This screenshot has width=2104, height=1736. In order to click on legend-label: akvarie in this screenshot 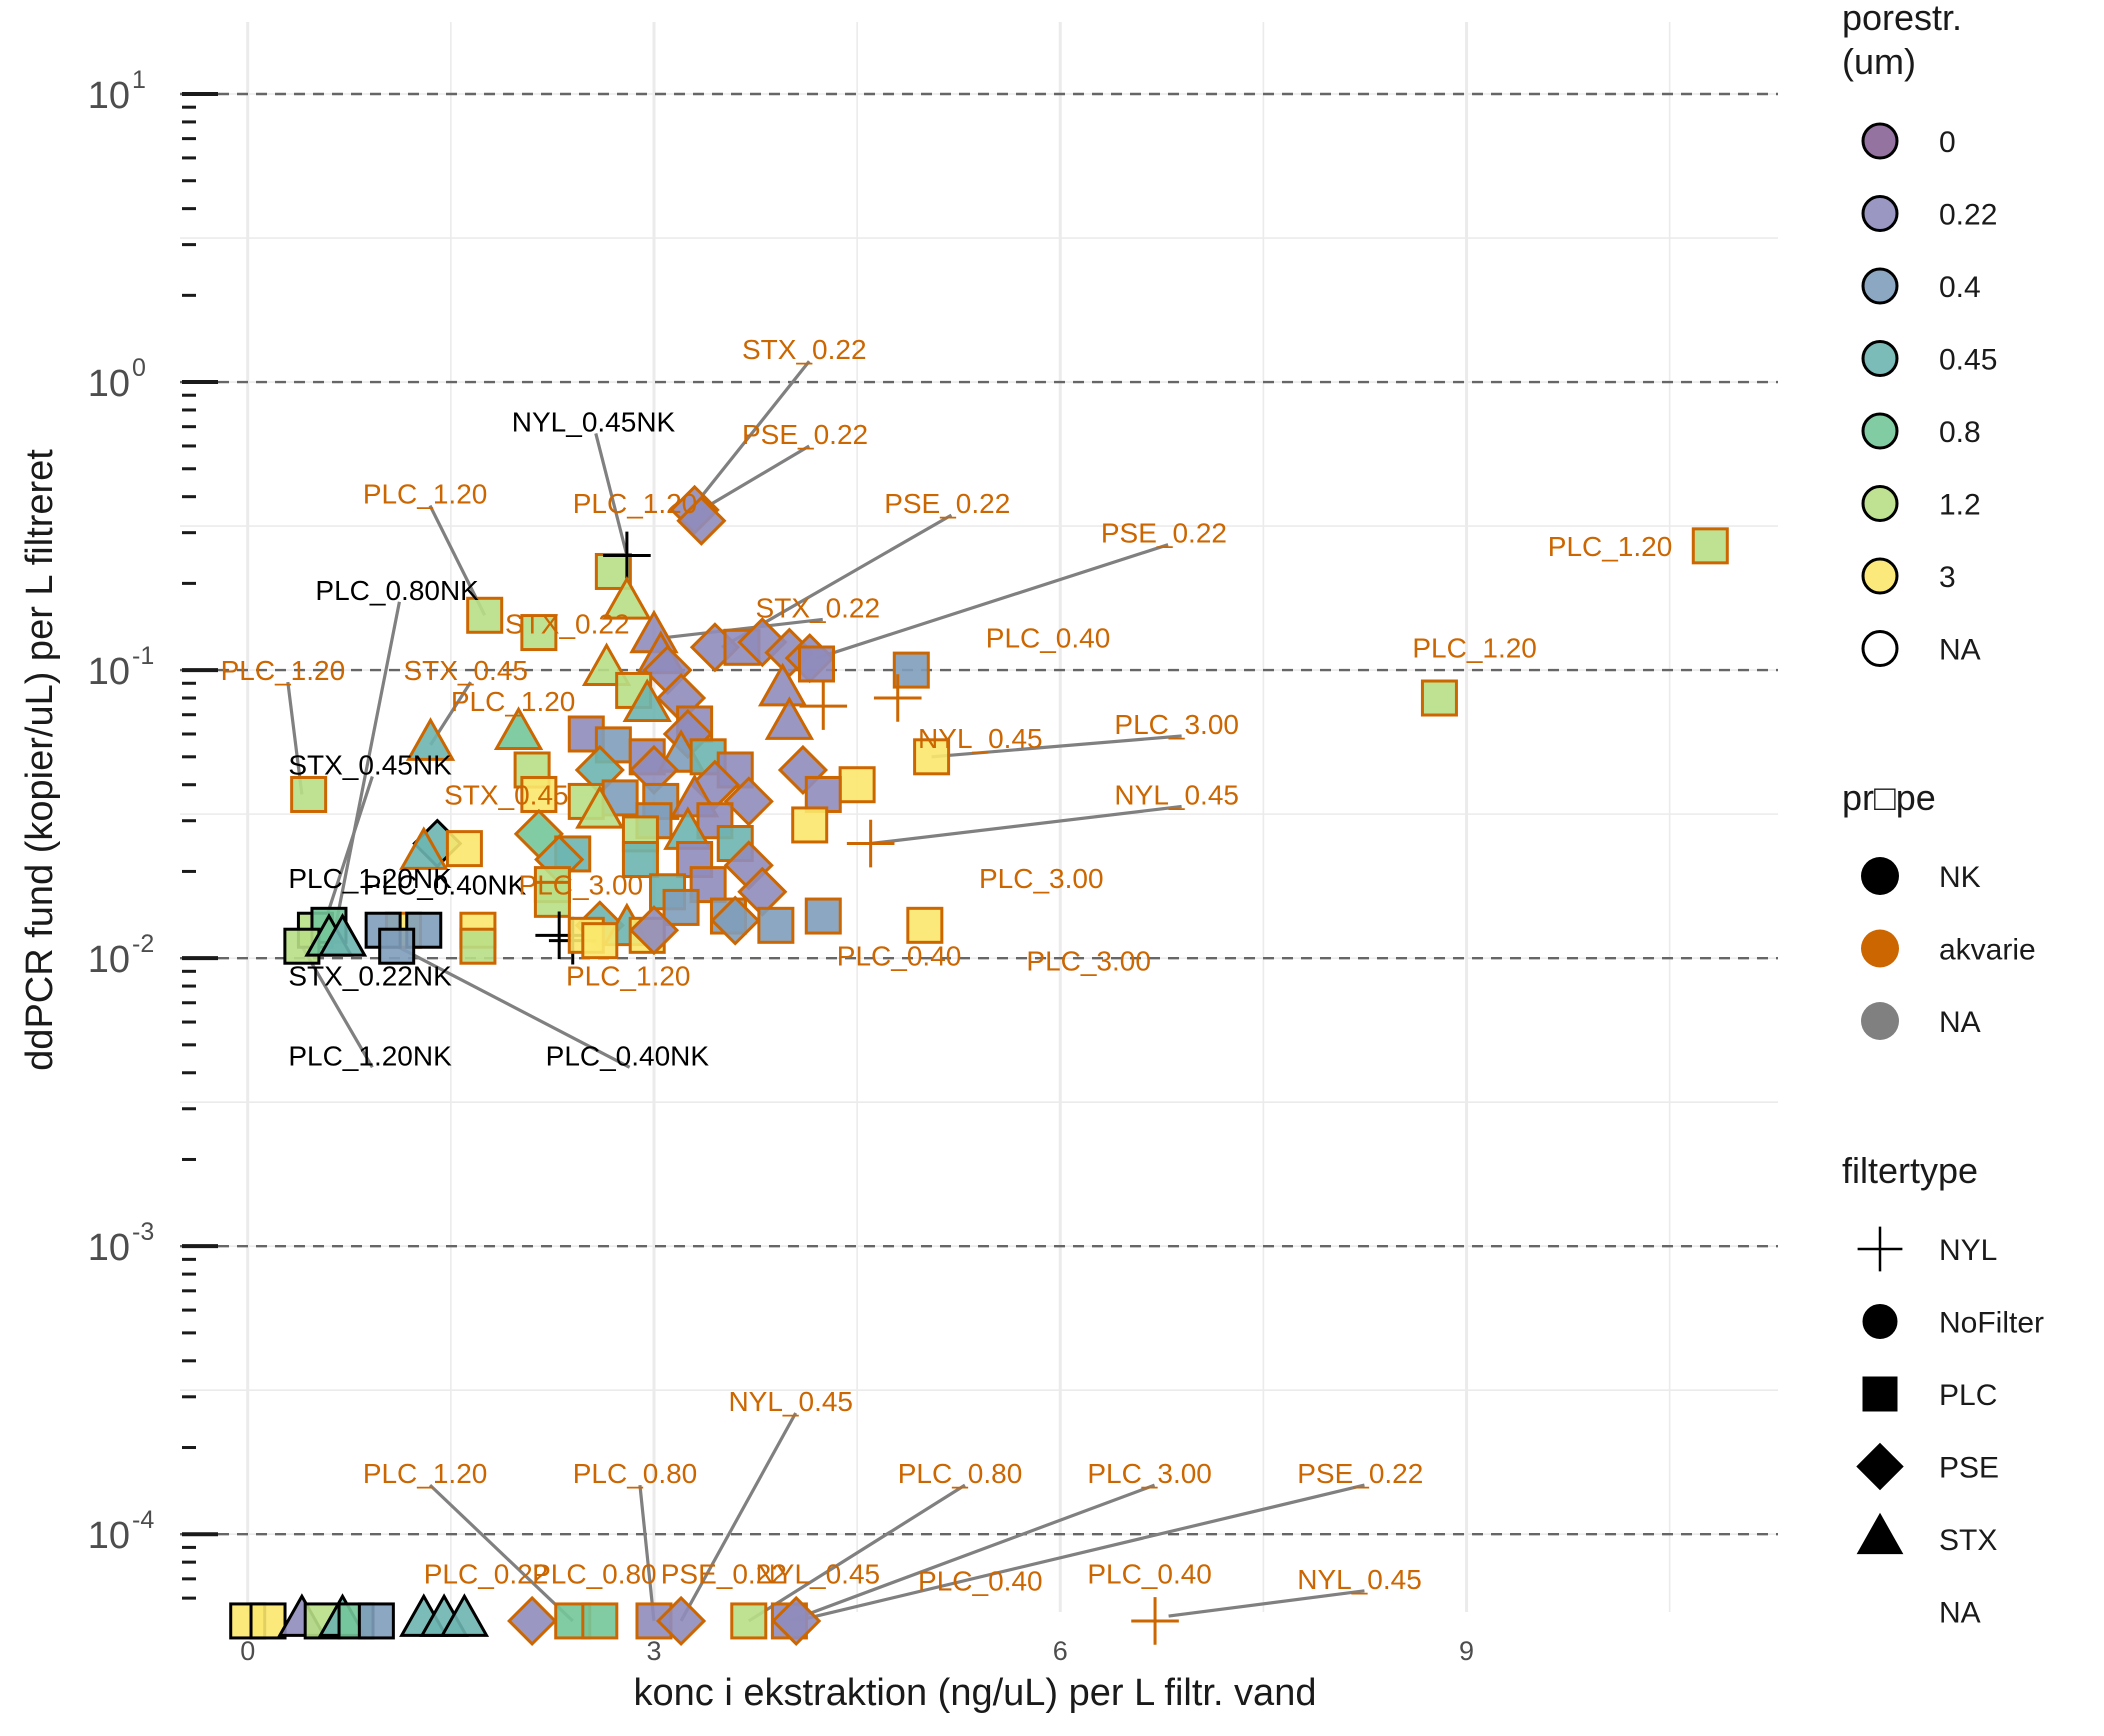, I will do `click(1987, 950)`.